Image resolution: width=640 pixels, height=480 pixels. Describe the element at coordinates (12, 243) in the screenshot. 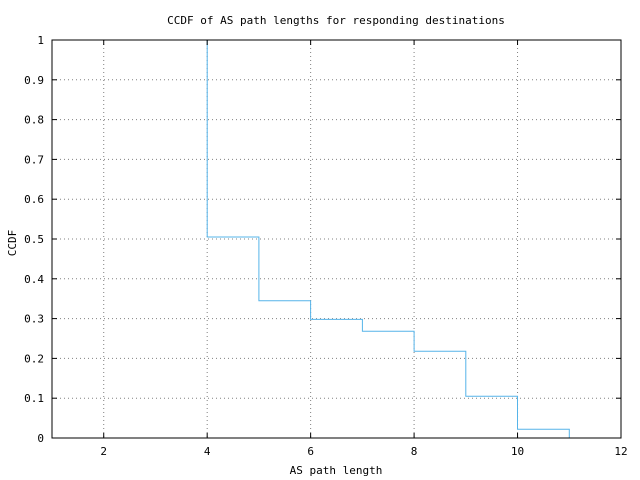

I see `y-axis-label: CCDF` at that location.